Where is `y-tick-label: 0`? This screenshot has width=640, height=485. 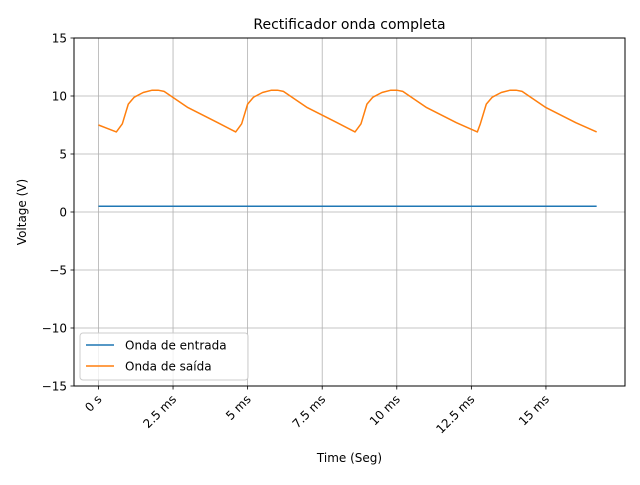
y-tick-label: 0 is located at coordinates (63, 213).